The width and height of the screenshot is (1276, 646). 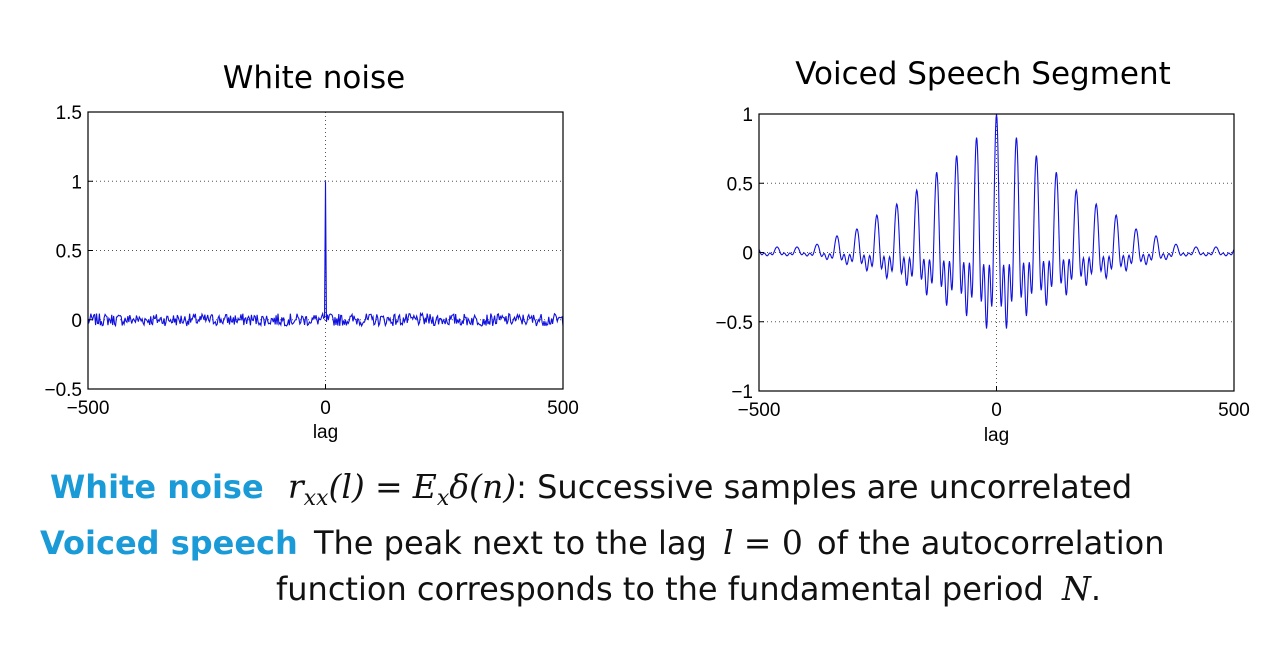 What do you see at coordinates (169, 543) in the screenshot?
I see `voiced-speech-keyword: Voiced speech` at bounding box center [169, 543].